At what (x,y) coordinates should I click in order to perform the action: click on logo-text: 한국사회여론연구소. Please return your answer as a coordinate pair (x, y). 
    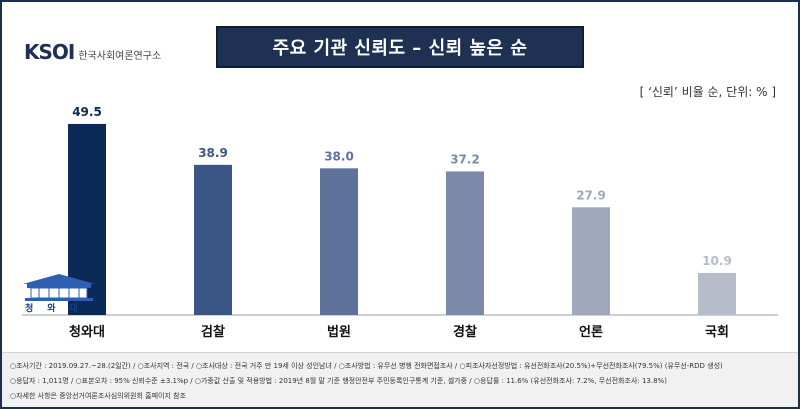
    Looking at the image, I should click on (120, 56).